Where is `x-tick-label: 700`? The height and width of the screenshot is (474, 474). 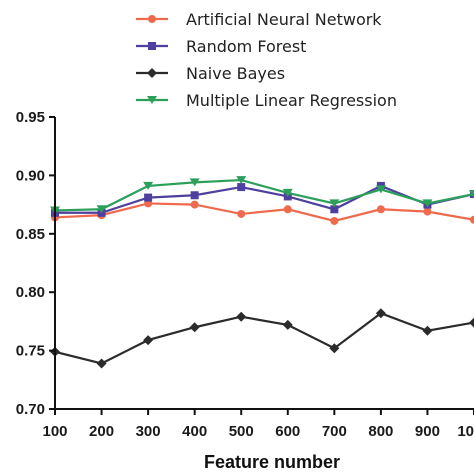 x-tick-label: 700 is located at coordinates (334, 431).